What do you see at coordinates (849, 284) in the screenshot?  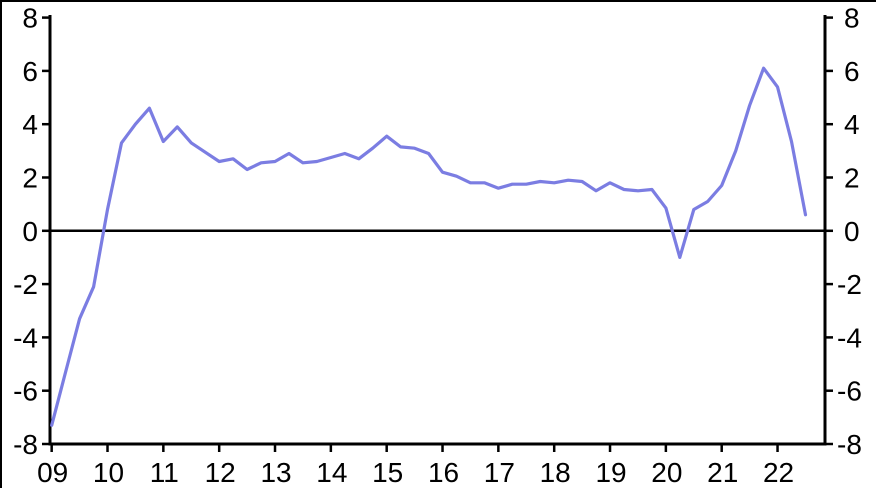 I see `y-tick-label-right: -2` at bounding box center [849, 284].